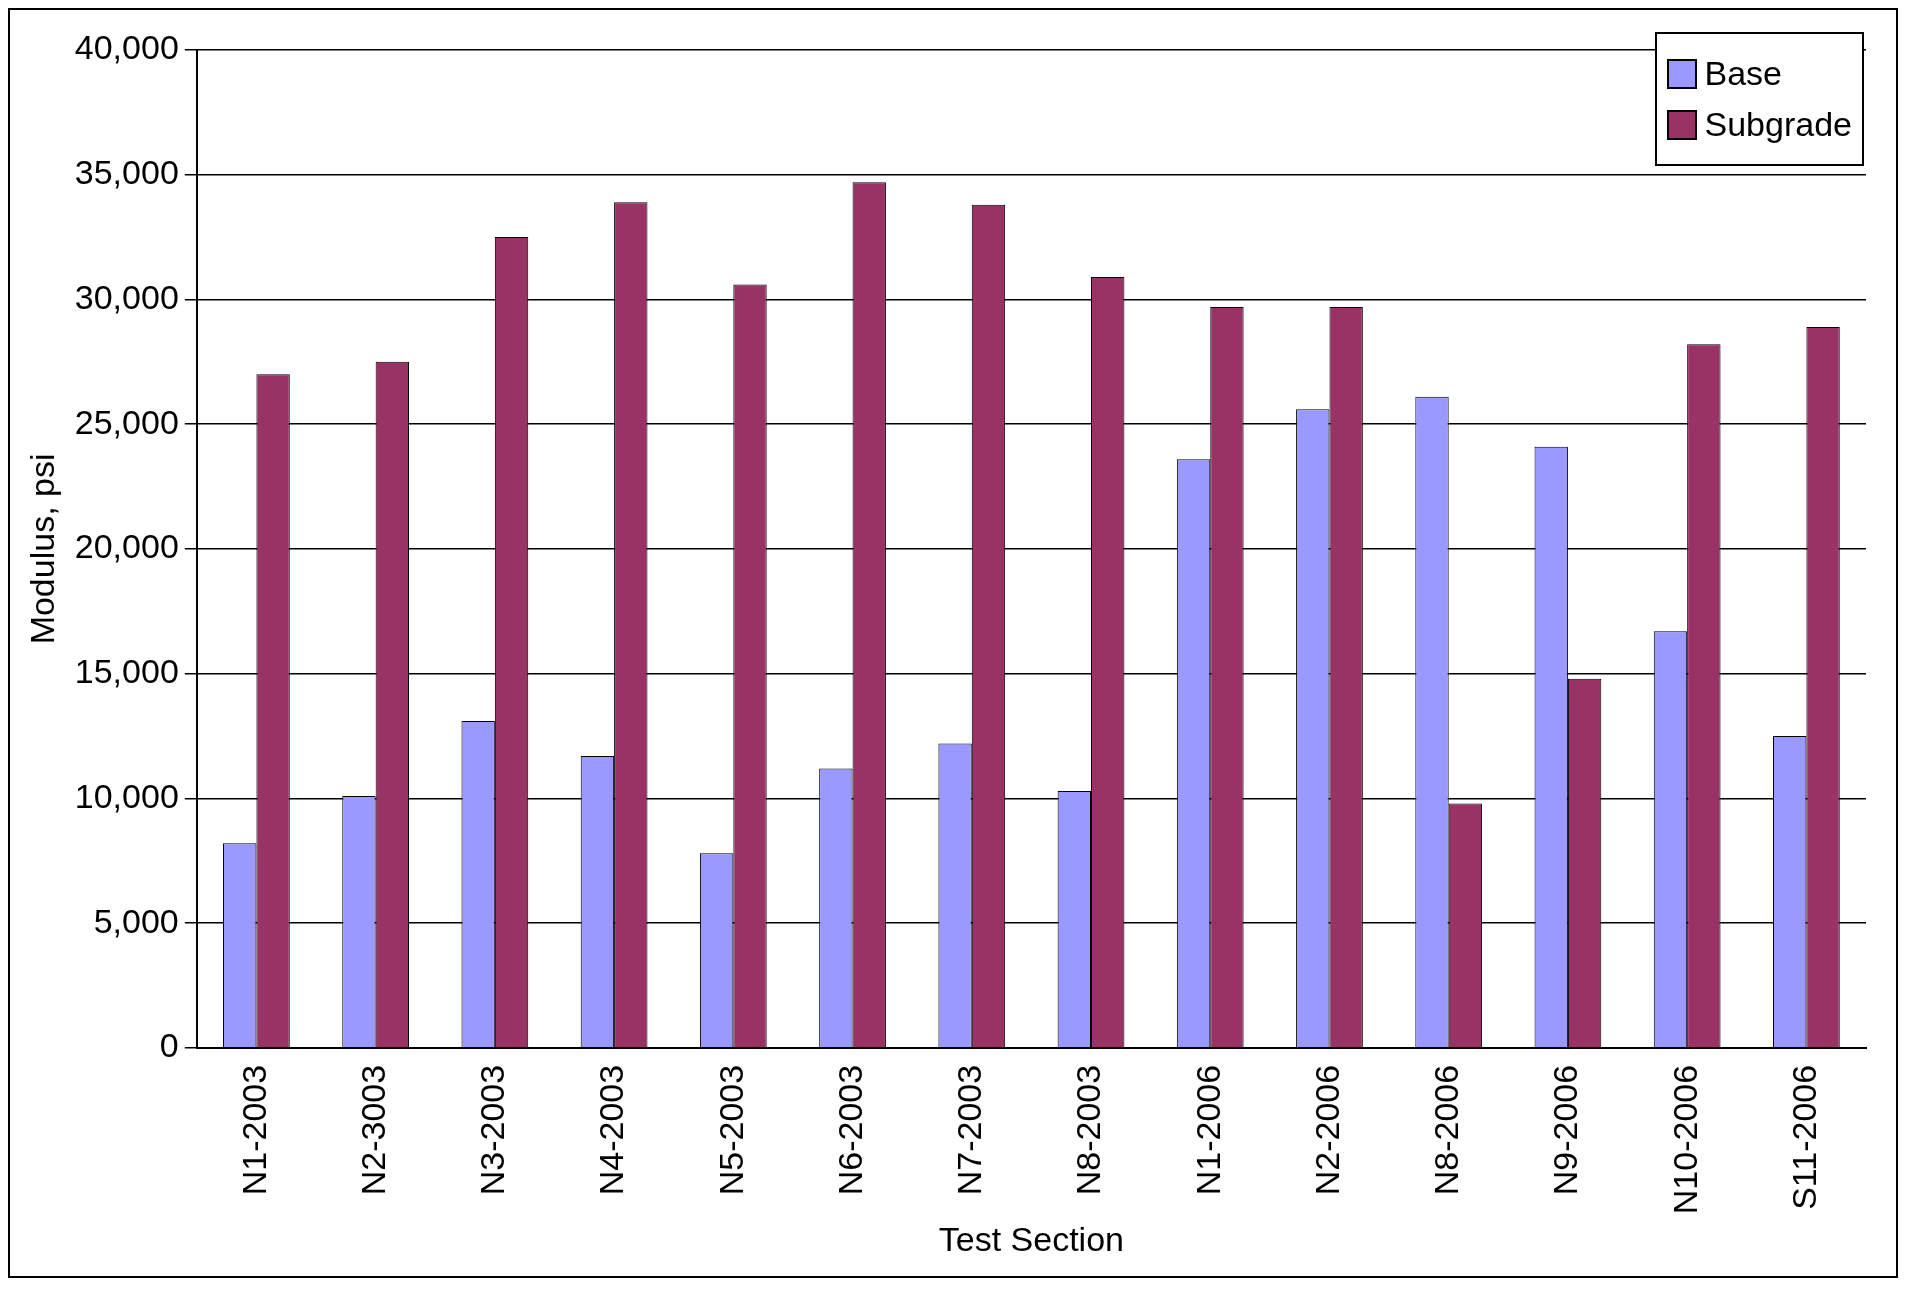  I want to click on x-tick-label: N10-2006, so click(1684, 1139).